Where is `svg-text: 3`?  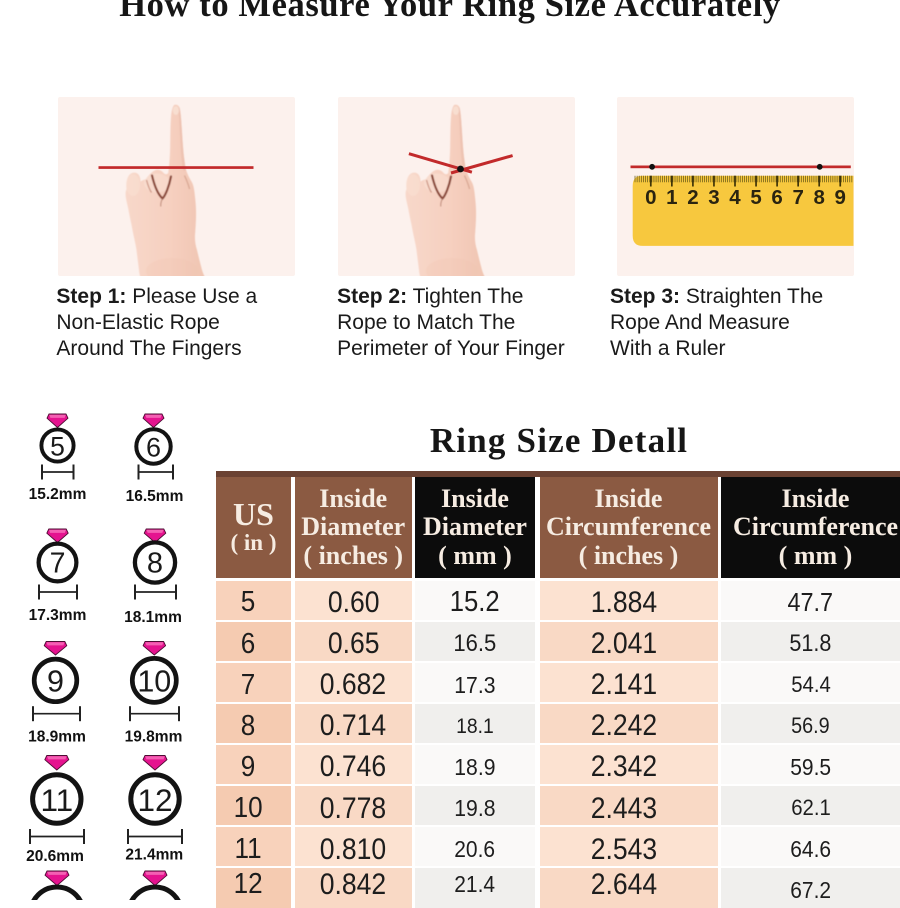 svg-text: 3 is located at coordinates (713, 197).